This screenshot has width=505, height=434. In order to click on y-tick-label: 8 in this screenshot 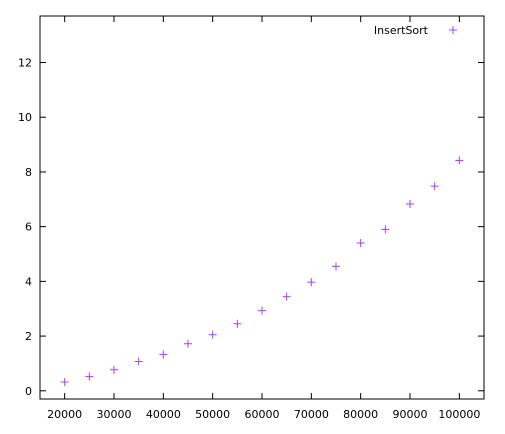, I will do `click(28, 172)`.